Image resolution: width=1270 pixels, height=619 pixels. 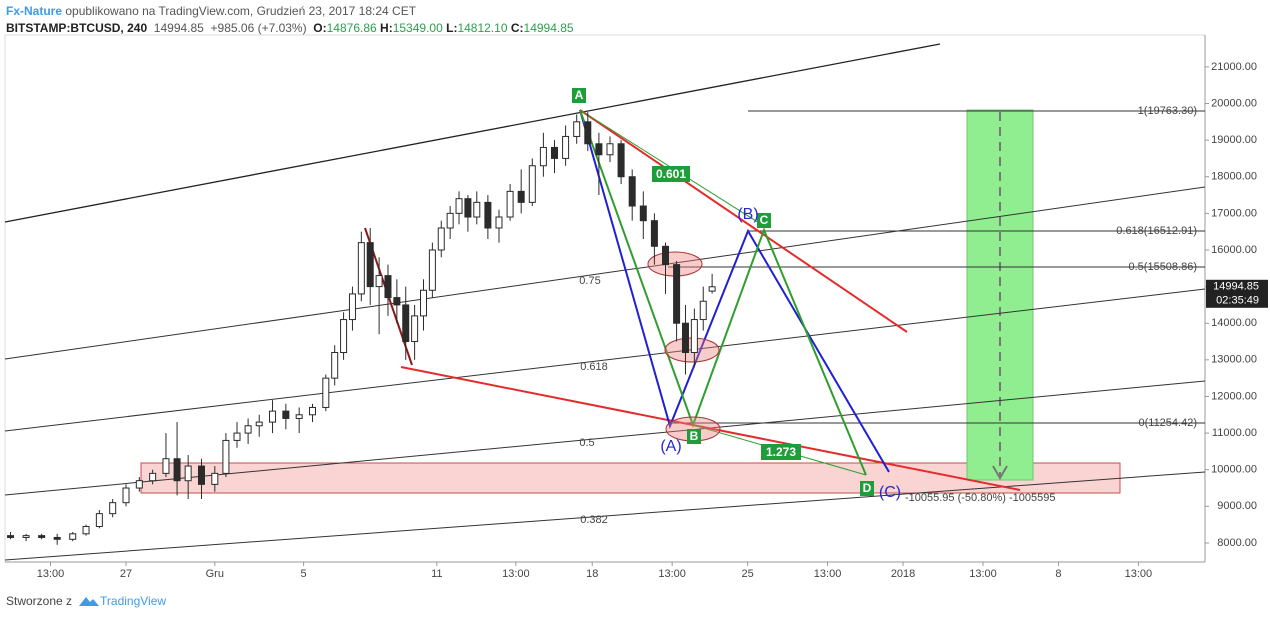 I want to click on countdown-label: 02:35:49, so click(x=1237, y=301).